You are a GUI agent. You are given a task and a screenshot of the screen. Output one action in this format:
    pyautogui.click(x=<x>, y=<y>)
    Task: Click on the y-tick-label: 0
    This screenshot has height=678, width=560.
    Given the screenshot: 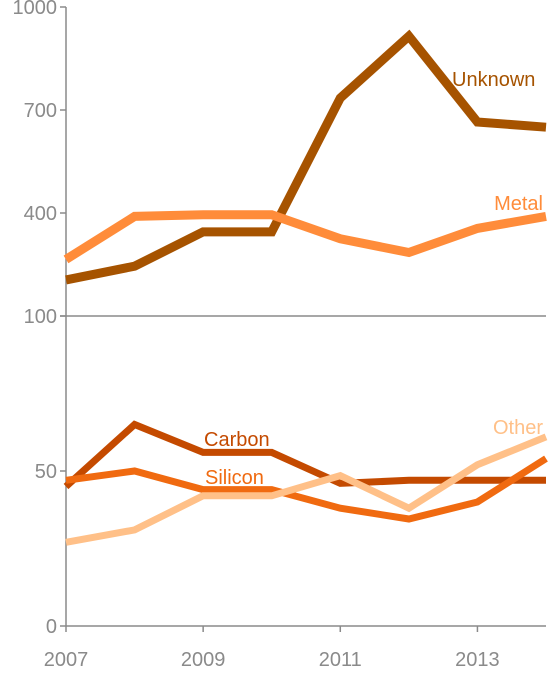 What is the action you would take?
    pyautogui.click(x=51, y=627)
    